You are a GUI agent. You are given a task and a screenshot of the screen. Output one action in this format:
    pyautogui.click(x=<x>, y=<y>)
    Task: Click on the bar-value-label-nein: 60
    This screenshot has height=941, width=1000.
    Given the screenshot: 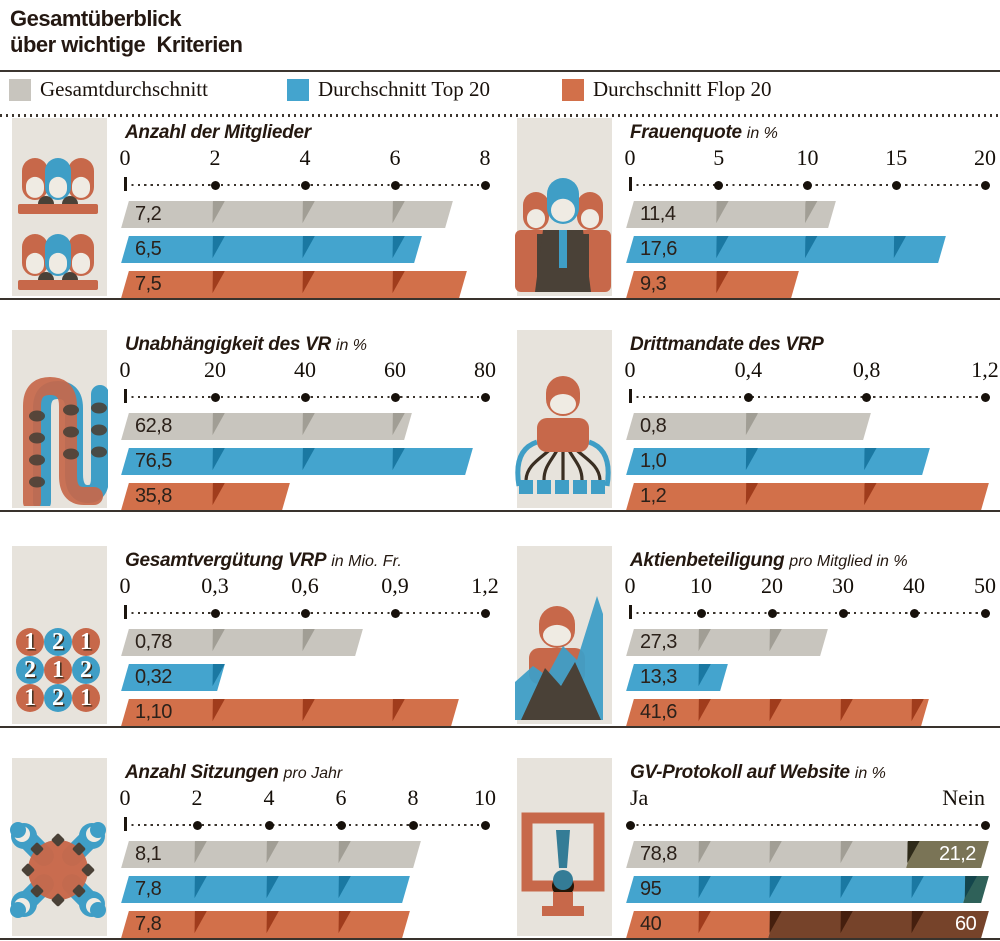 What is the action you would take?
    pyautogui.click(x=965, y=924)
    